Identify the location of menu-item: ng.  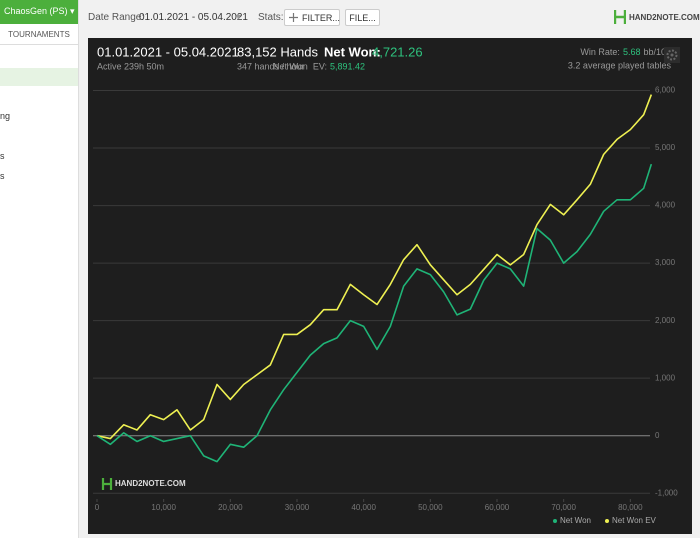
(5, 116).